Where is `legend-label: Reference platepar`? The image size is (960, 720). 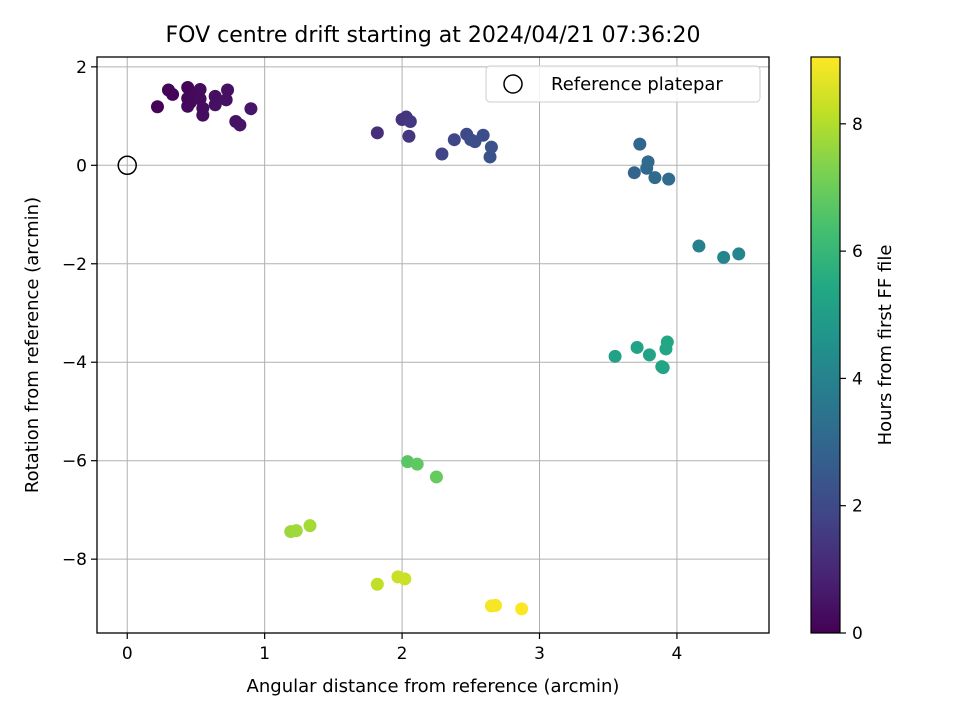
legend-label: Reference platepar is located at coordinates (637, 84).